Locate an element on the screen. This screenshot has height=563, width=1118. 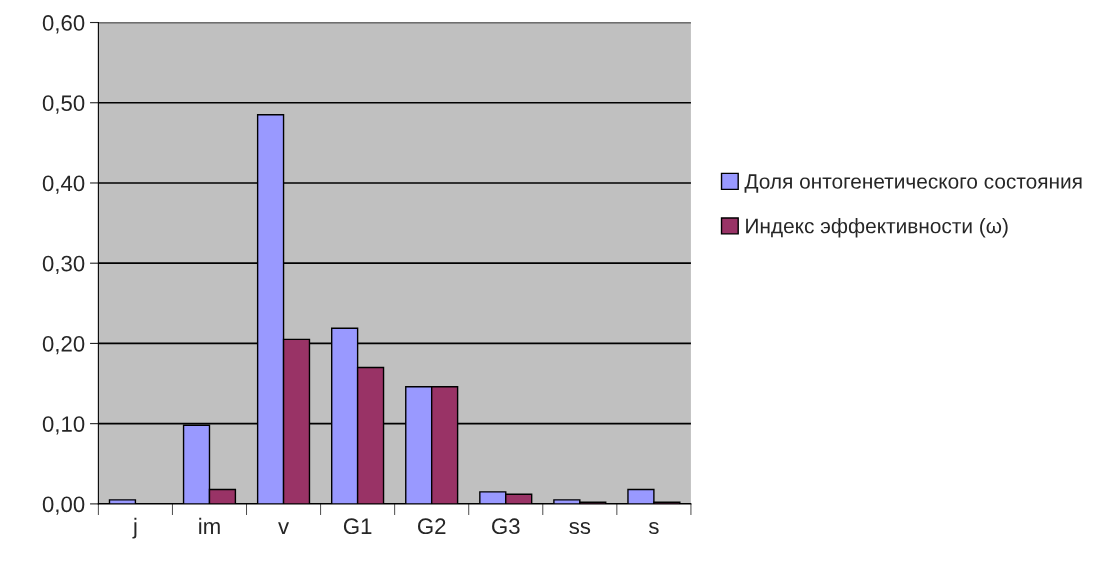
y-tick-label: 0,00 is located at coordinates (63, 505).